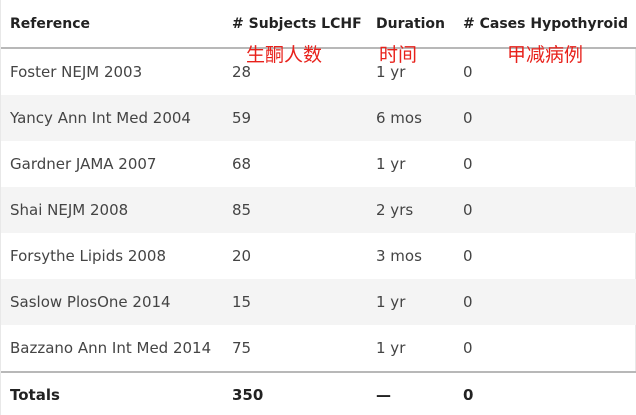 This screenshot has width=636, height=415. Describe the element at coordinates (398, 55) in the screenshot. I see `annotation-duration-cn: 时间` at that location.